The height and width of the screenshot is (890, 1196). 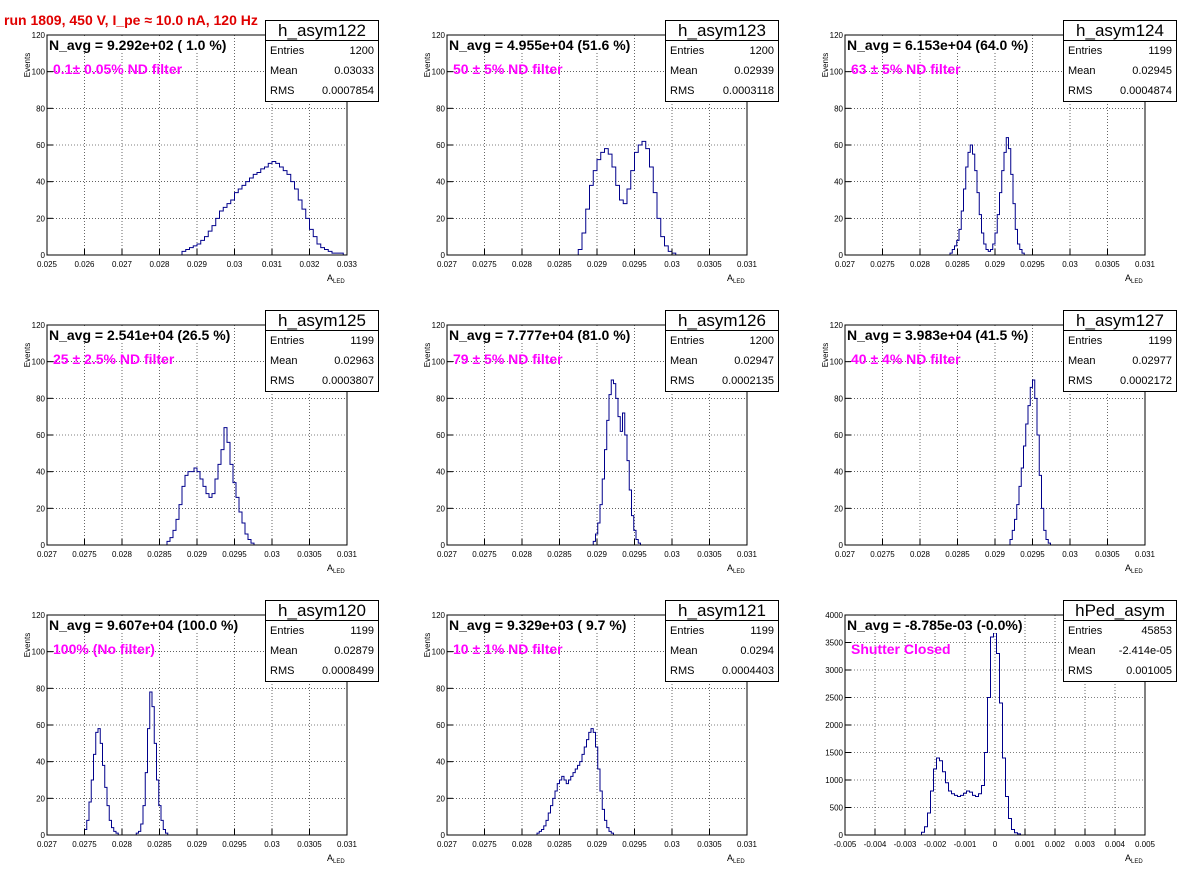 What do you see at coordinates (875, 844) in the screenshot?
I see `x-tick-label: -0.004` at bounding box center [875, 844].